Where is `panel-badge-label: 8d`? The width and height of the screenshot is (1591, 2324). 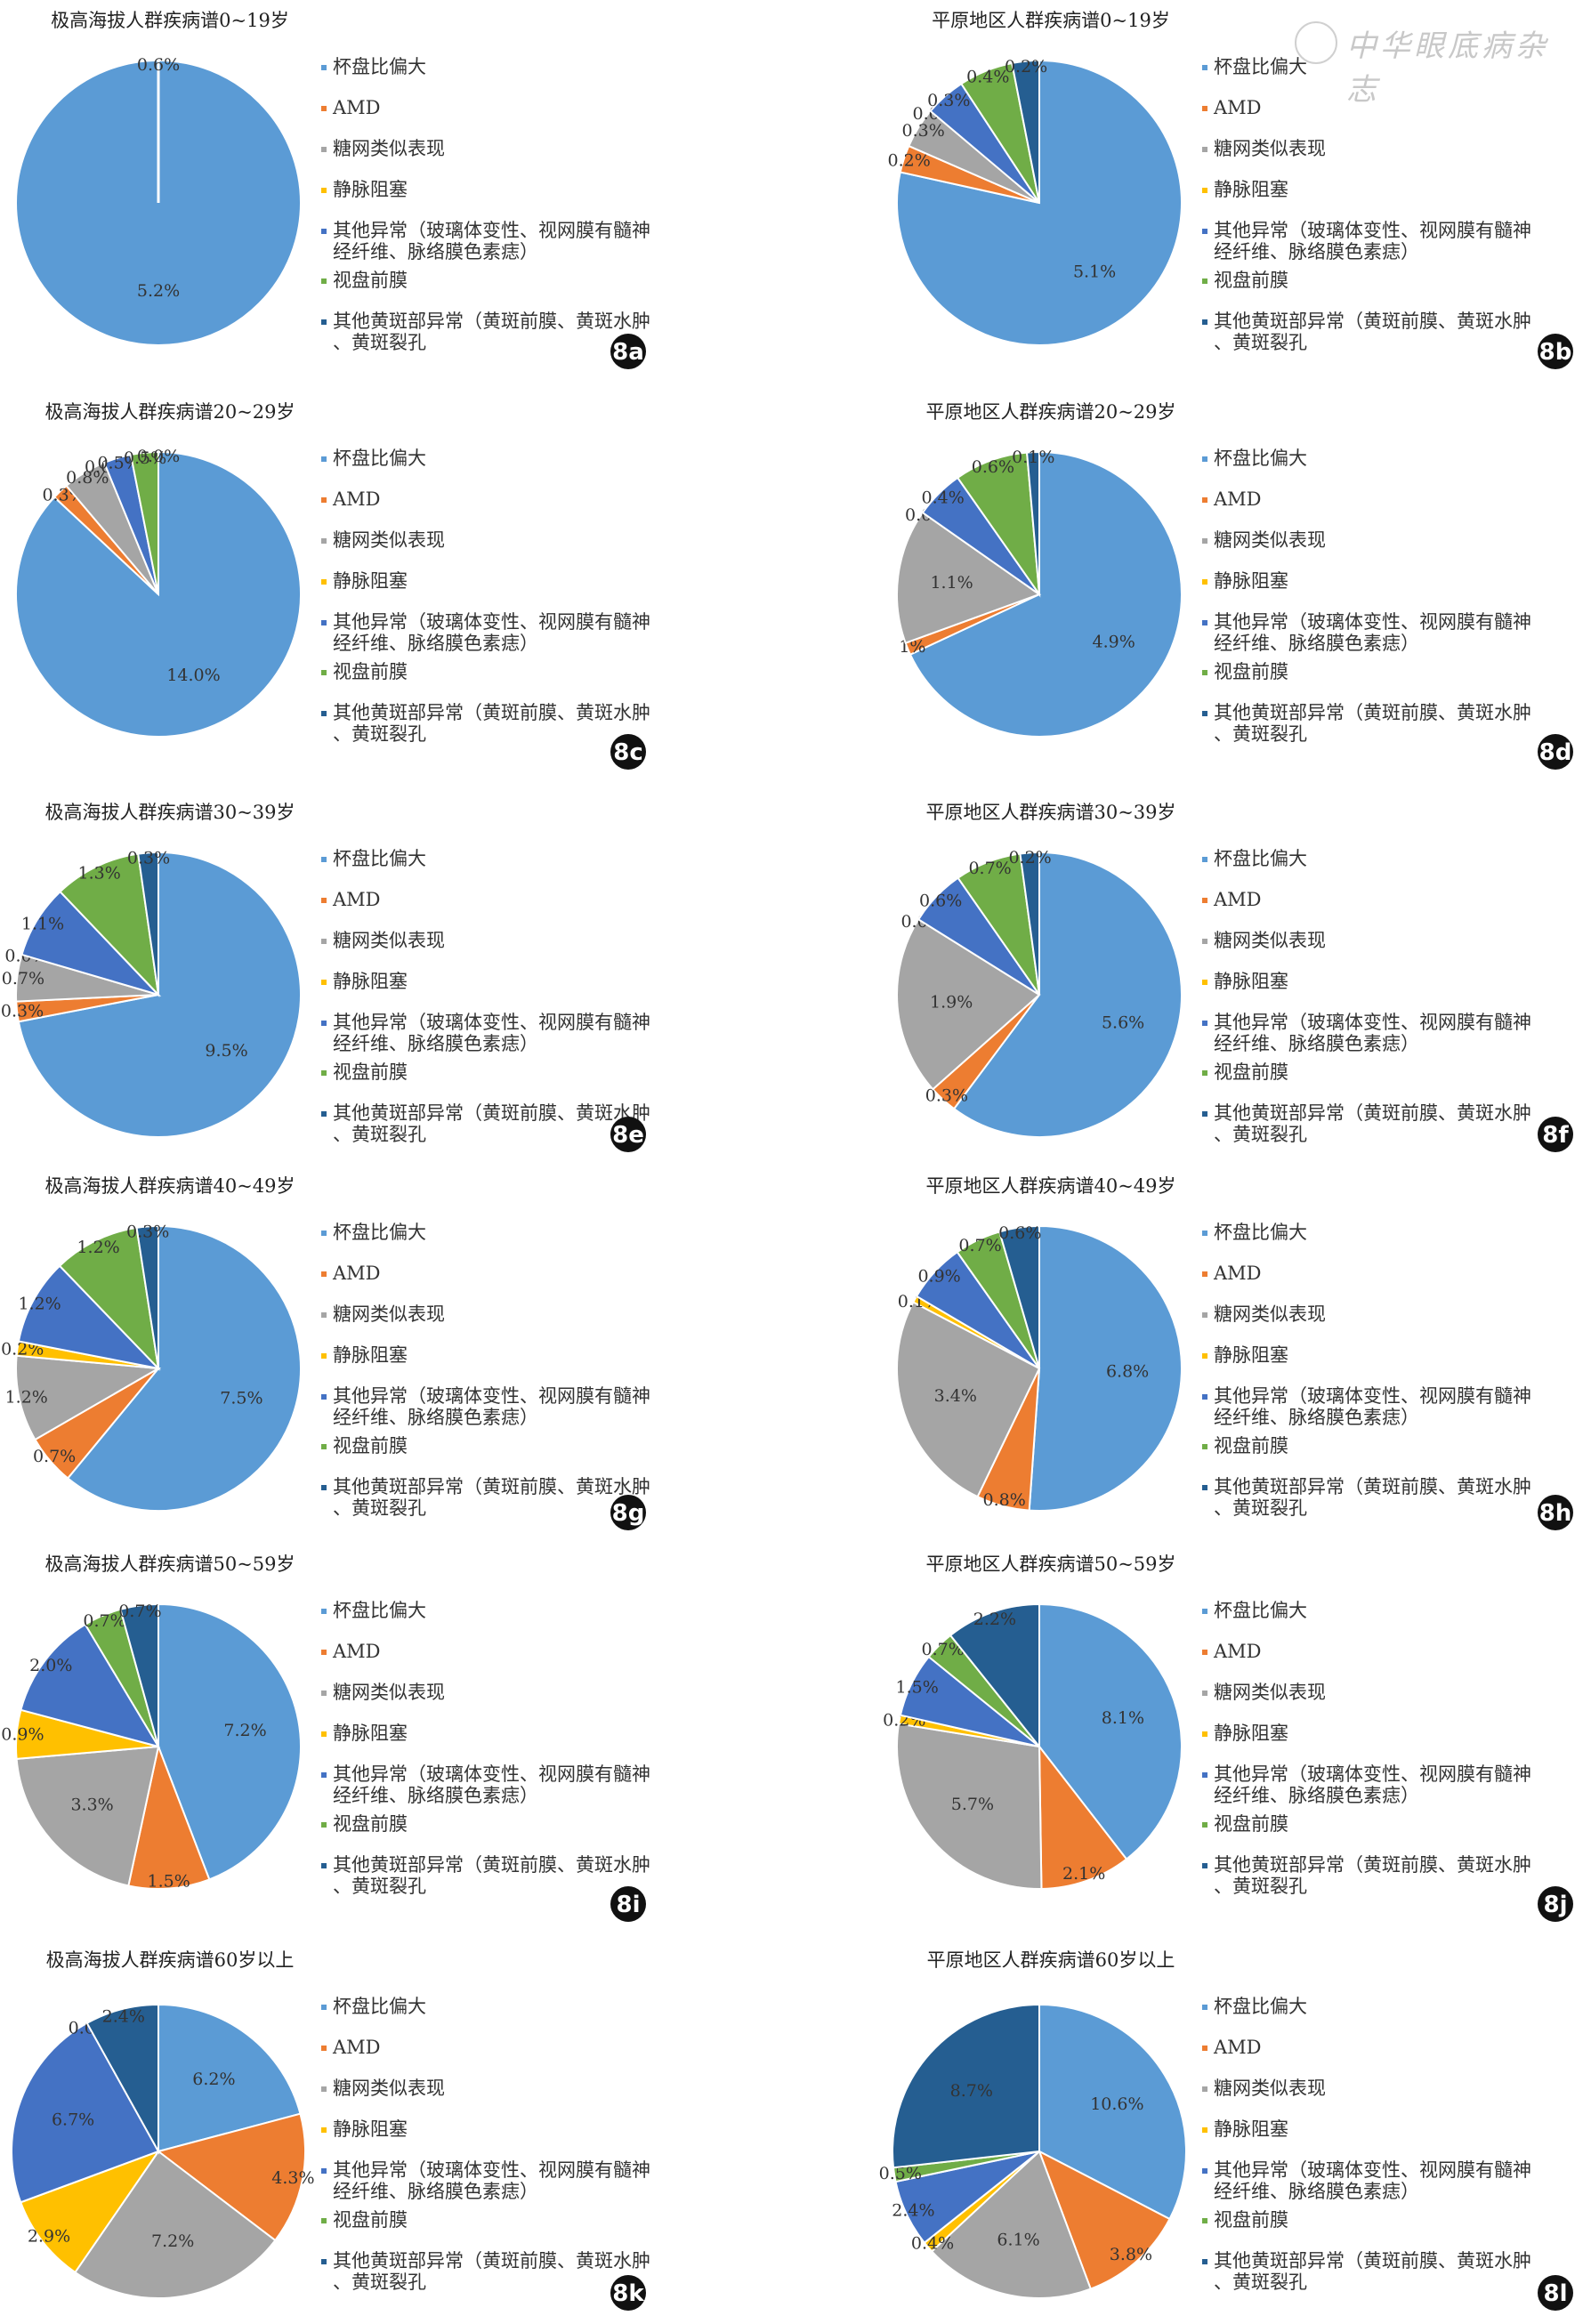
panel-badge-label: 8d is located at coordinates (1555, 752).